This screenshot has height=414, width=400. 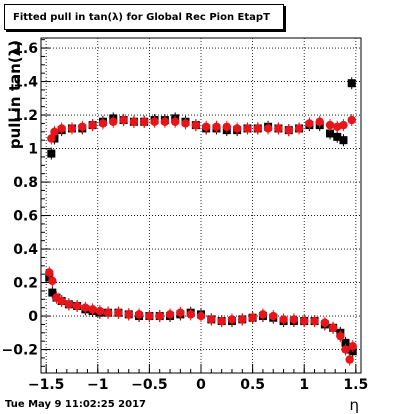 I want to click on y-tick-label: 0.2, so click(x=25, y=284).